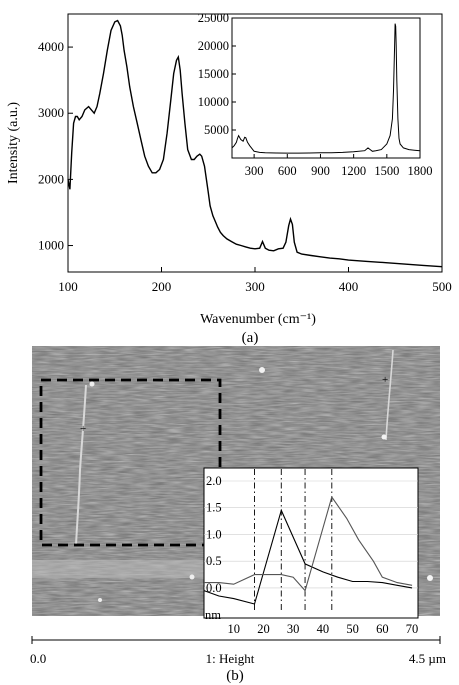 The width and height of the screenshot is (459, 685). Describe the element at coordinates (51, 178) in the screenshot. I see `y-tick-label: 2000` at that location.